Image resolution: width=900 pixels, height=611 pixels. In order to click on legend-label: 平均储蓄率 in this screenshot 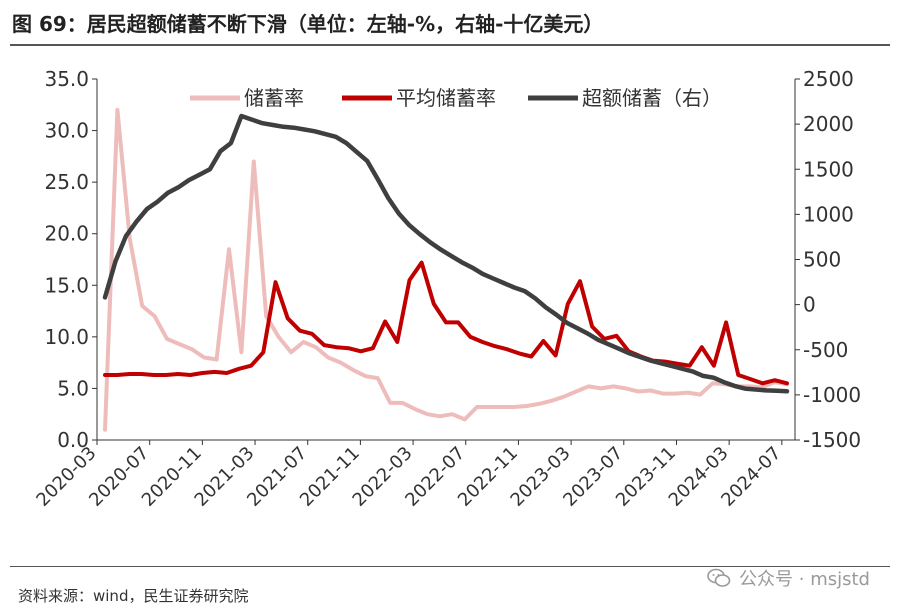, I will do `click(446, 98)`.